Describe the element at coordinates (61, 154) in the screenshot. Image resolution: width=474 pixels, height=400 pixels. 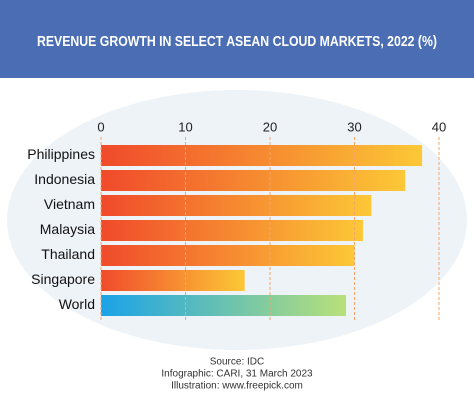
I see `y-tick-label: Philippines` at that location.